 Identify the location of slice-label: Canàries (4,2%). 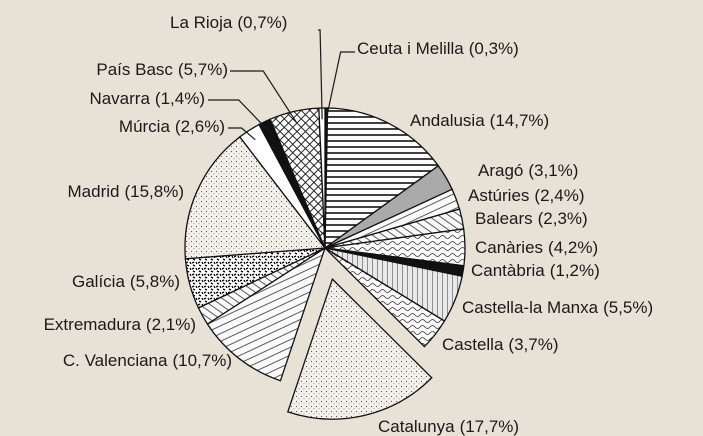
(536, 247).